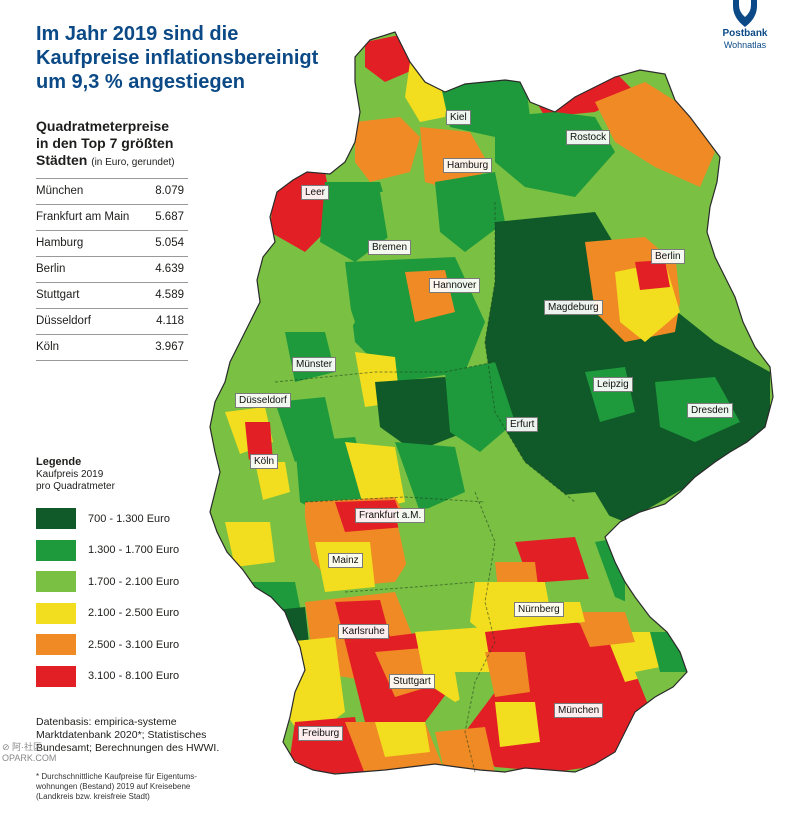  I want to click on city-label-erfurt: Erfurt, so click(522, 424).